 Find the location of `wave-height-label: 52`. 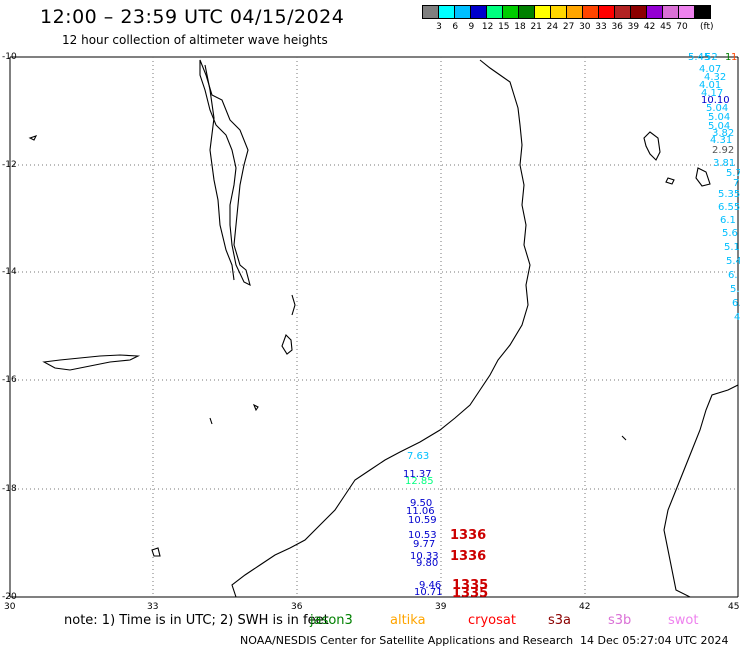

wave-height-label: 52 is located at coordinates (711, 57).